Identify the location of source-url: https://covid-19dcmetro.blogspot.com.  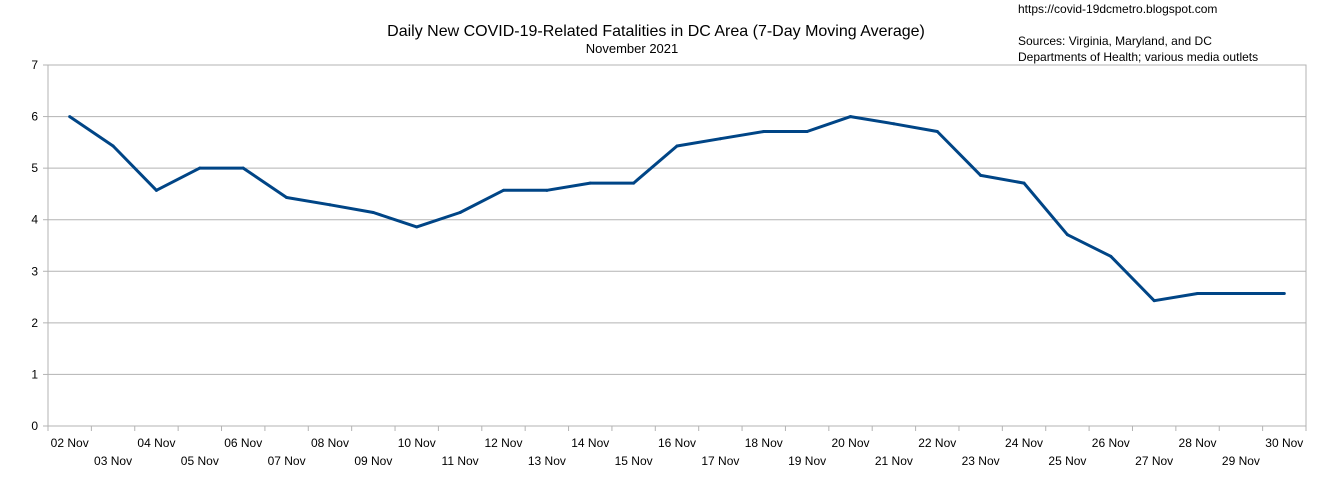
(1117, 9).